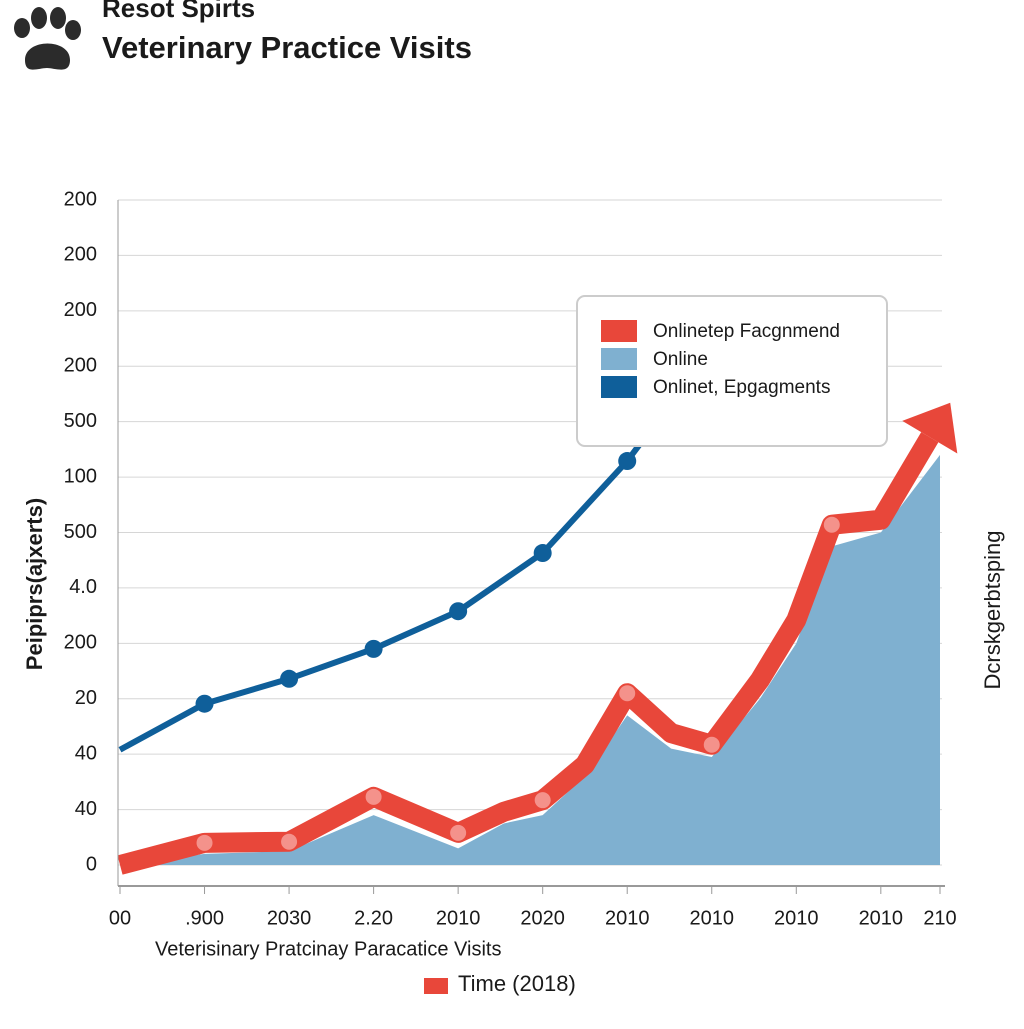 The height and width of the screenshot is (1029, 1024). What do you see at coordinates (34, 584) in the screenshot?
I see `y-axis-label: Peipiprs(ajxerts)` at bounding box center [34, 584].